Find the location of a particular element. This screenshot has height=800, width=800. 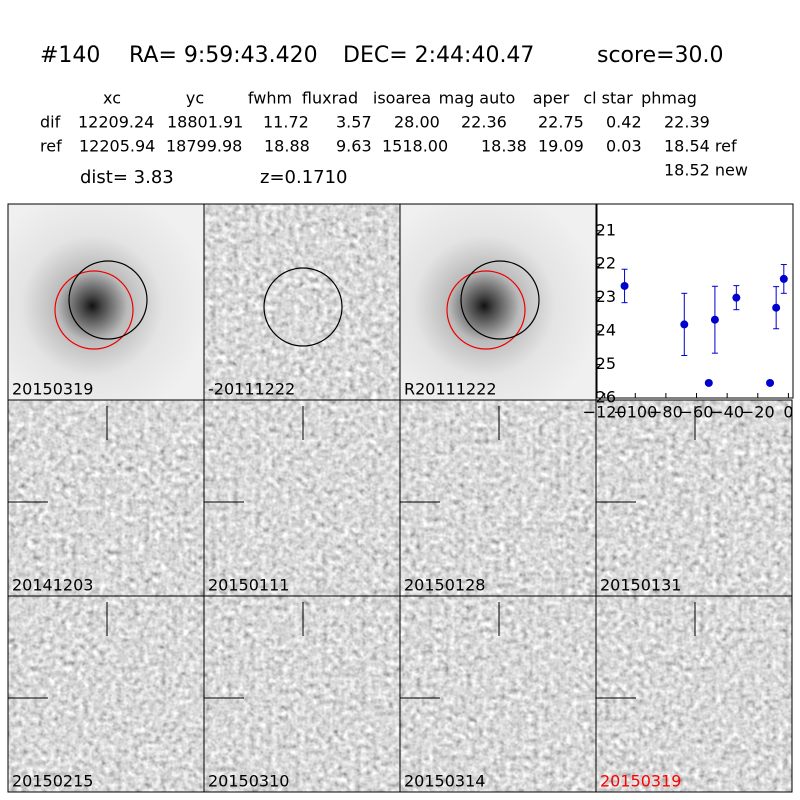

table-cell: 9.63 is located at coordinates (354, 146).